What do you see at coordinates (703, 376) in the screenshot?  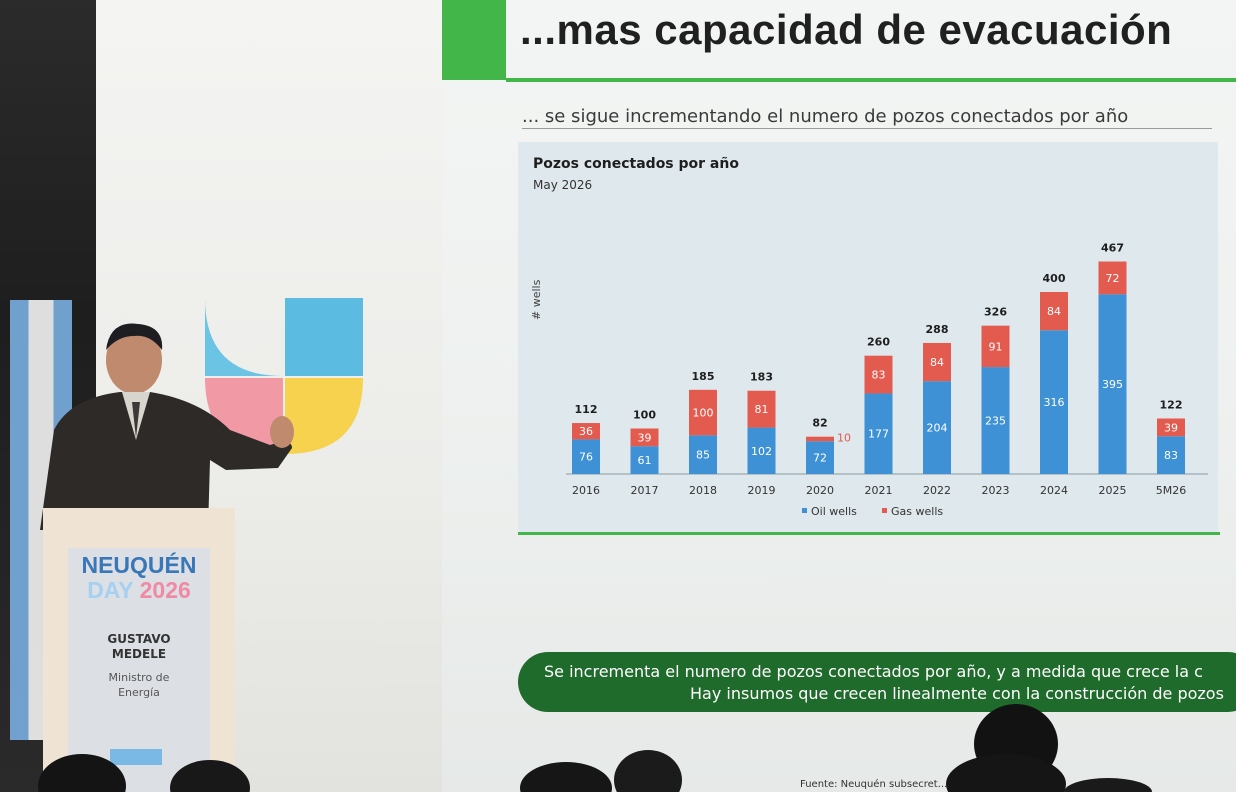 I see `bar-total-label: 185` at bounding box center [703, 376].